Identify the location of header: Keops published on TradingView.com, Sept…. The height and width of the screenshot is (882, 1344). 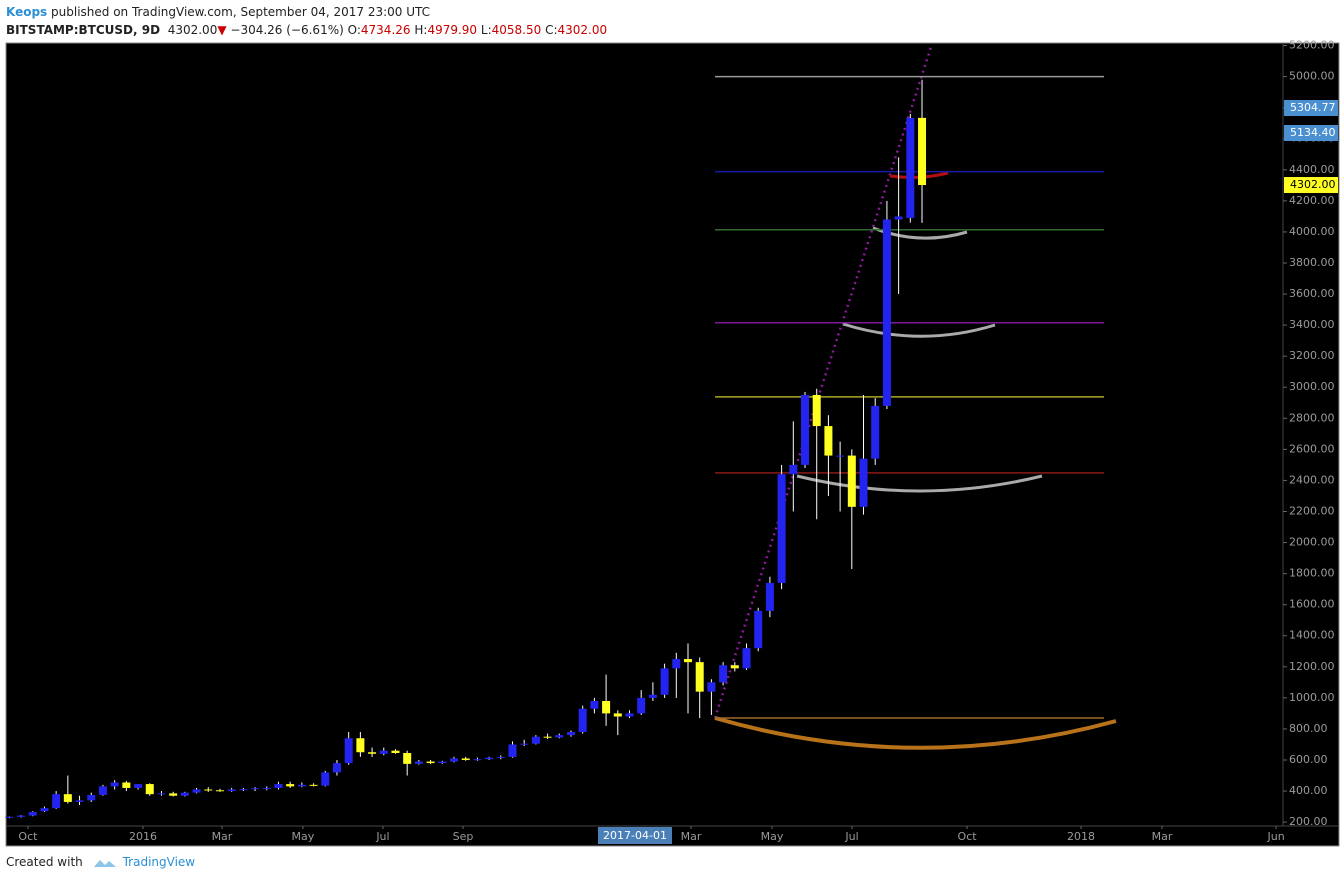
(306, 21).